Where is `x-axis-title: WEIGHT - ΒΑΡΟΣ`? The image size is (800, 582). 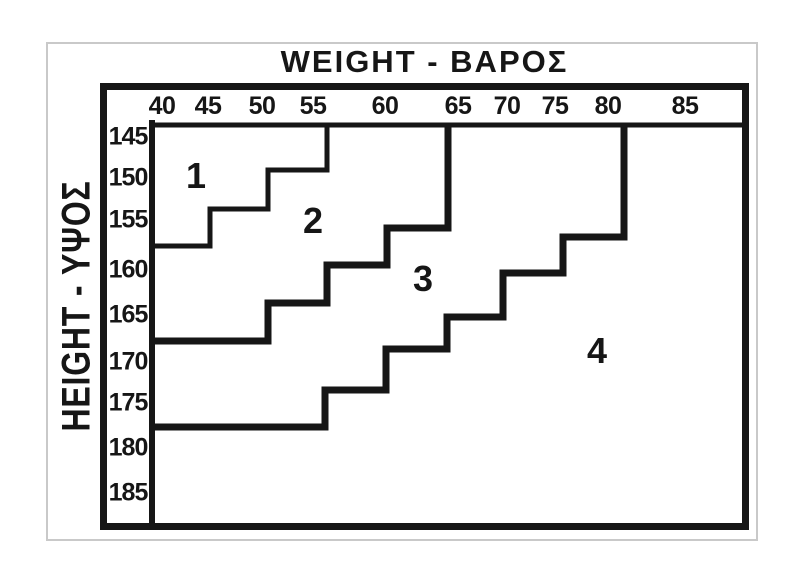 x-axis-title: WEIGHT - ΒΑΡΟΣ is located at coordinates (424, 61).